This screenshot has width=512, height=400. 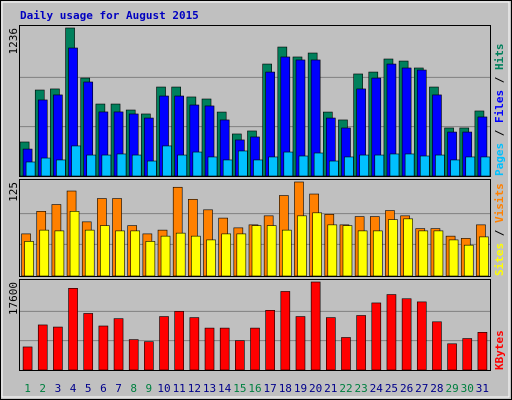 What do you see at coordinates (225, 388) in the screenshot?
I see `x-tick-label: 14` at bounding box center [225, 388].